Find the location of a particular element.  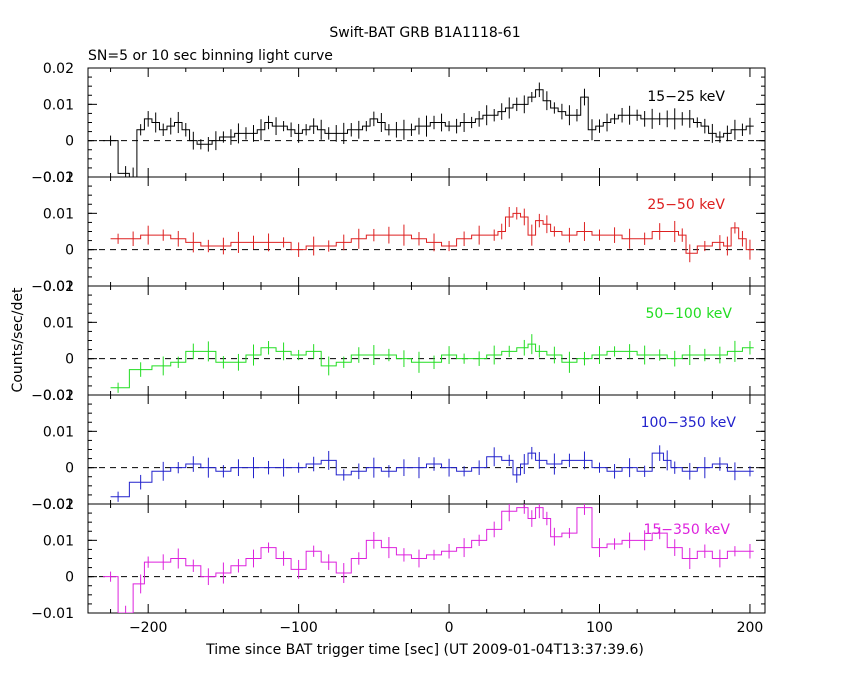

y-axis-label: Counts/sec/det is located at coordinates (18, 339).